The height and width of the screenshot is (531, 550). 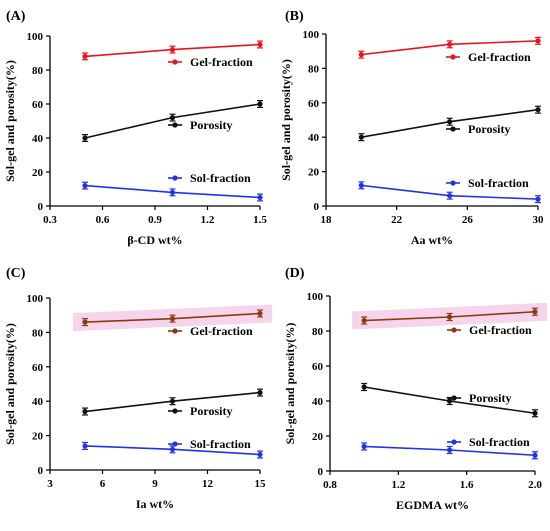 What do you see at coordinates (432, 505) in the screenshot?
I see `x-axis-title: EGDMA wt%` at bounding box center [432, 505].